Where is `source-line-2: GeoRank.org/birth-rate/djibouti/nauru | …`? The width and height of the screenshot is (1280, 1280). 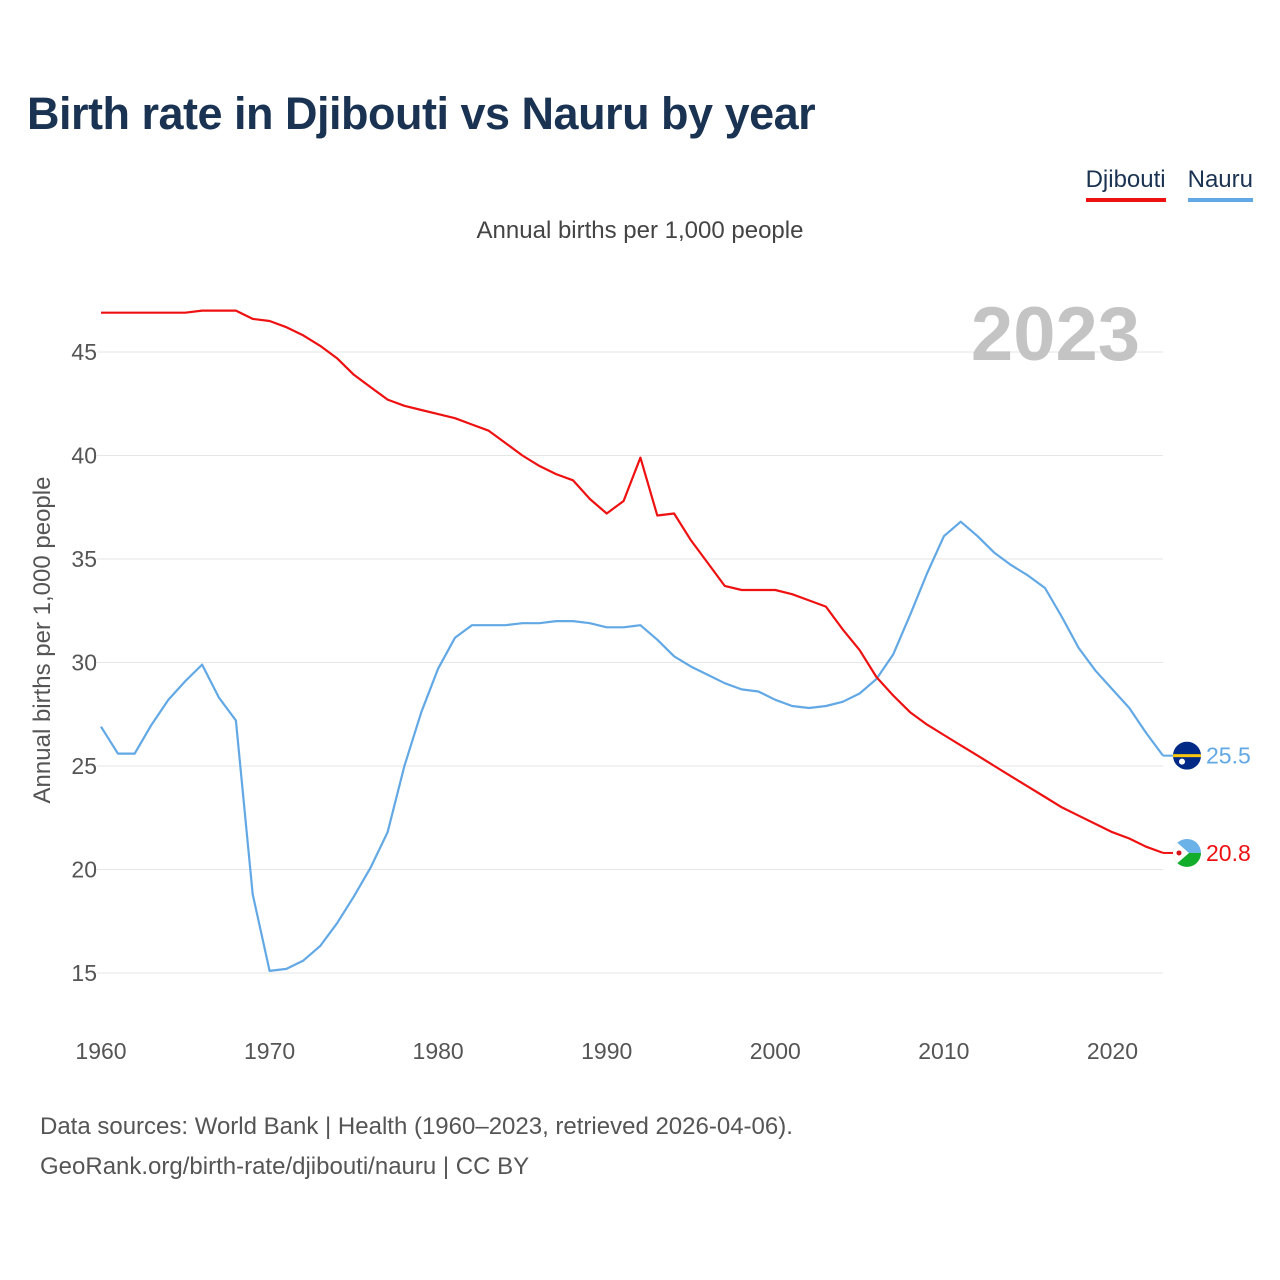 source-line-2: GeoRank.org/birth-rate/djibouti/nauru | … is located at coordinates (285, 1166).